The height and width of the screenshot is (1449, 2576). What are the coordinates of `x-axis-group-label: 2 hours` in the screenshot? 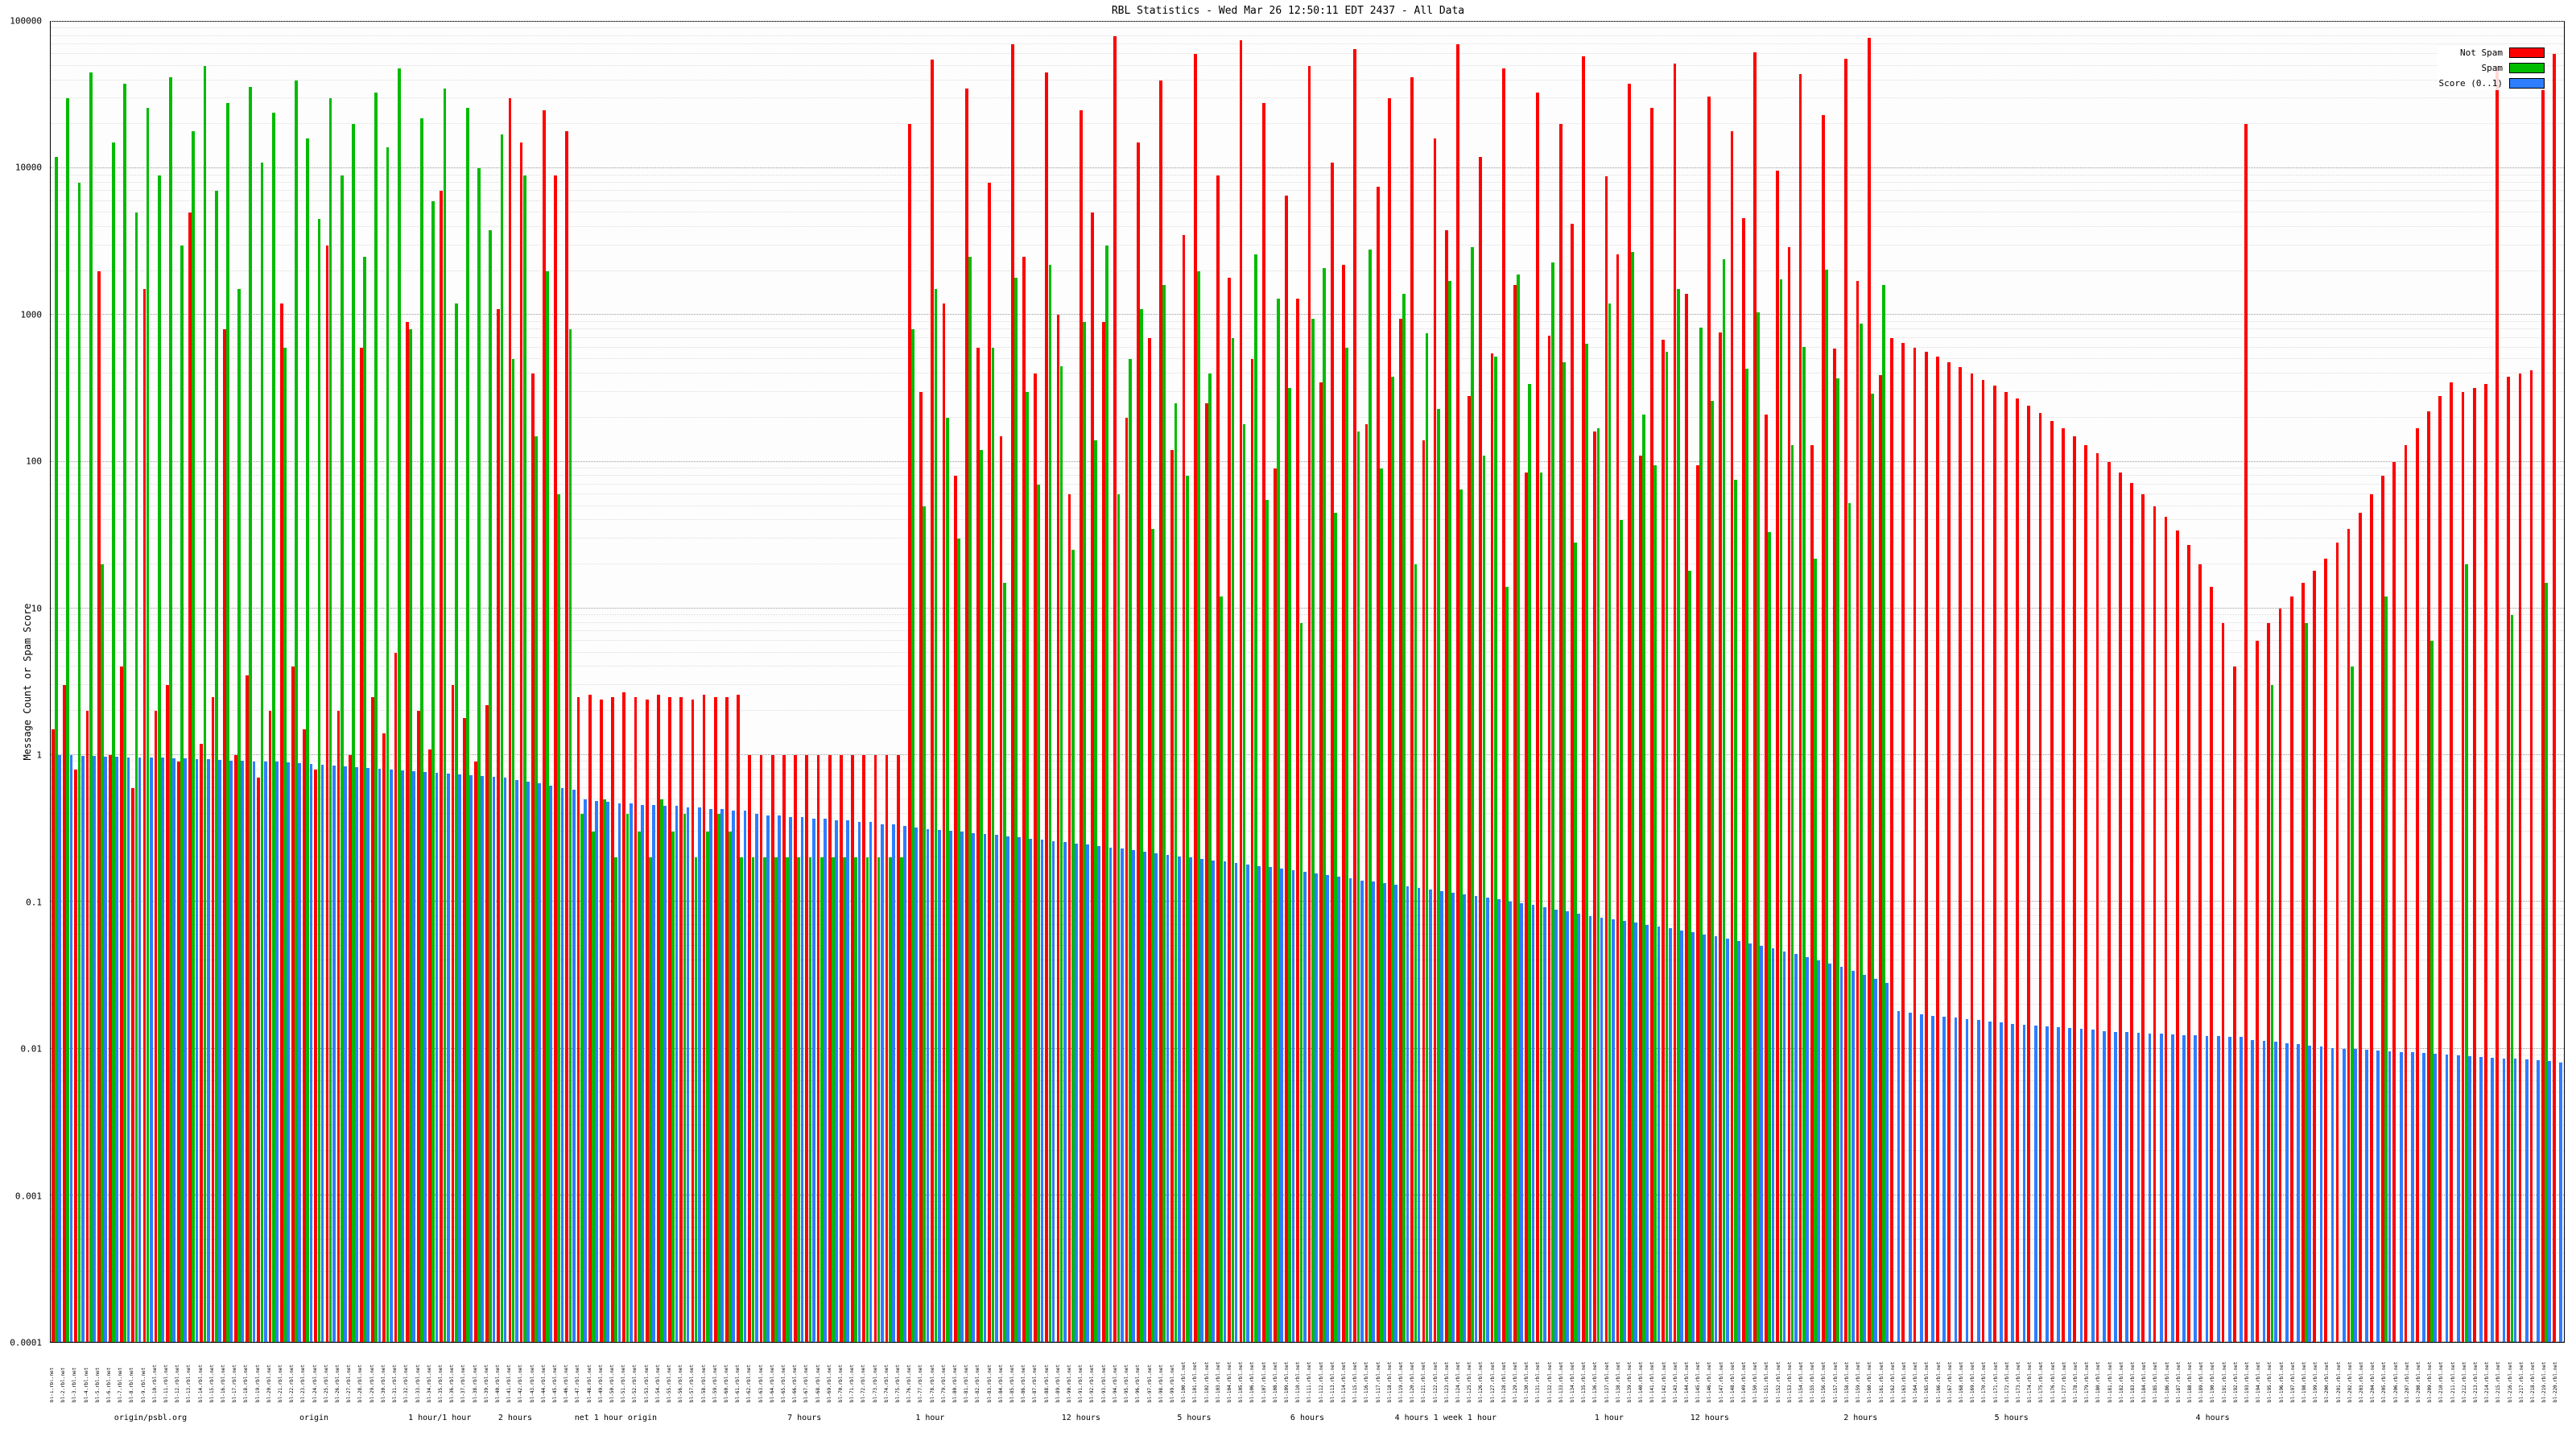 It's located at (515, 1418).